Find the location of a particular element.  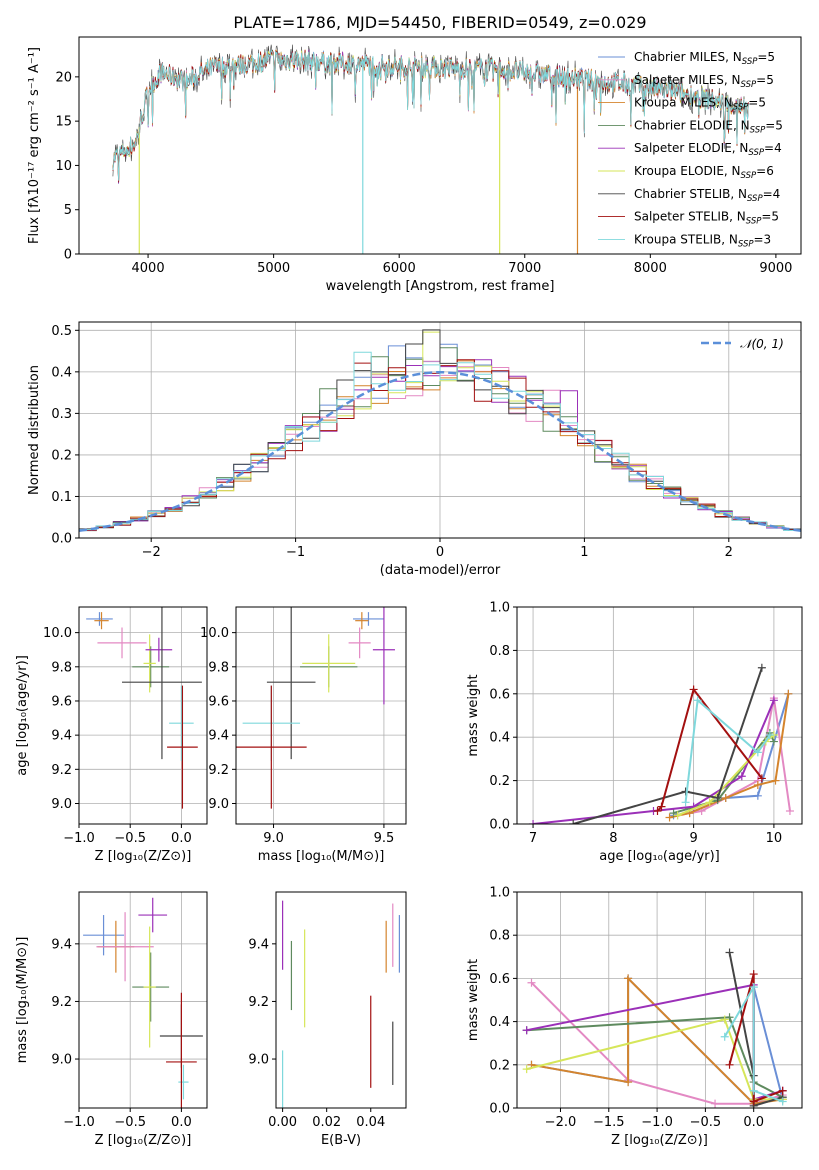

x-tick-label: 0.00 is located at coordinates (282, 1122).